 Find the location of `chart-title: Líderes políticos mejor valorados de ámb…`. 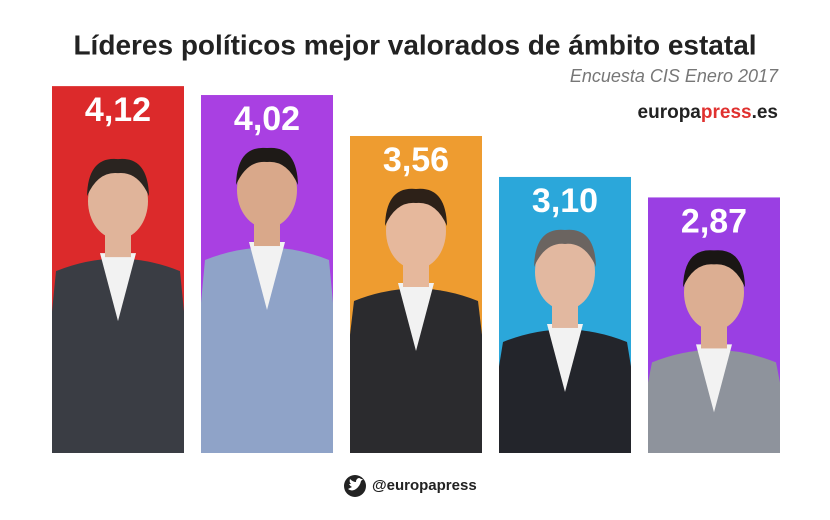

chart-title: Líderes políticos mejor valorados de ámb… is located at coordinates (414, 44).